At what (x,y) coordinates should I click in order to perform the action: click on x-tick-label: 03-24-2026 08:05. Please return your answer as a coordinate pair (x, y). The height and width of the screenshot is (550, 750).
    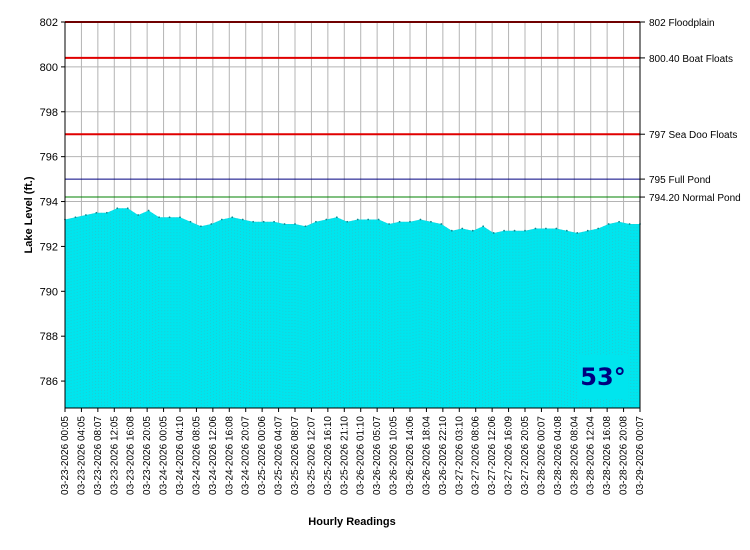
    Looking at the image, I should click on (196, 455).